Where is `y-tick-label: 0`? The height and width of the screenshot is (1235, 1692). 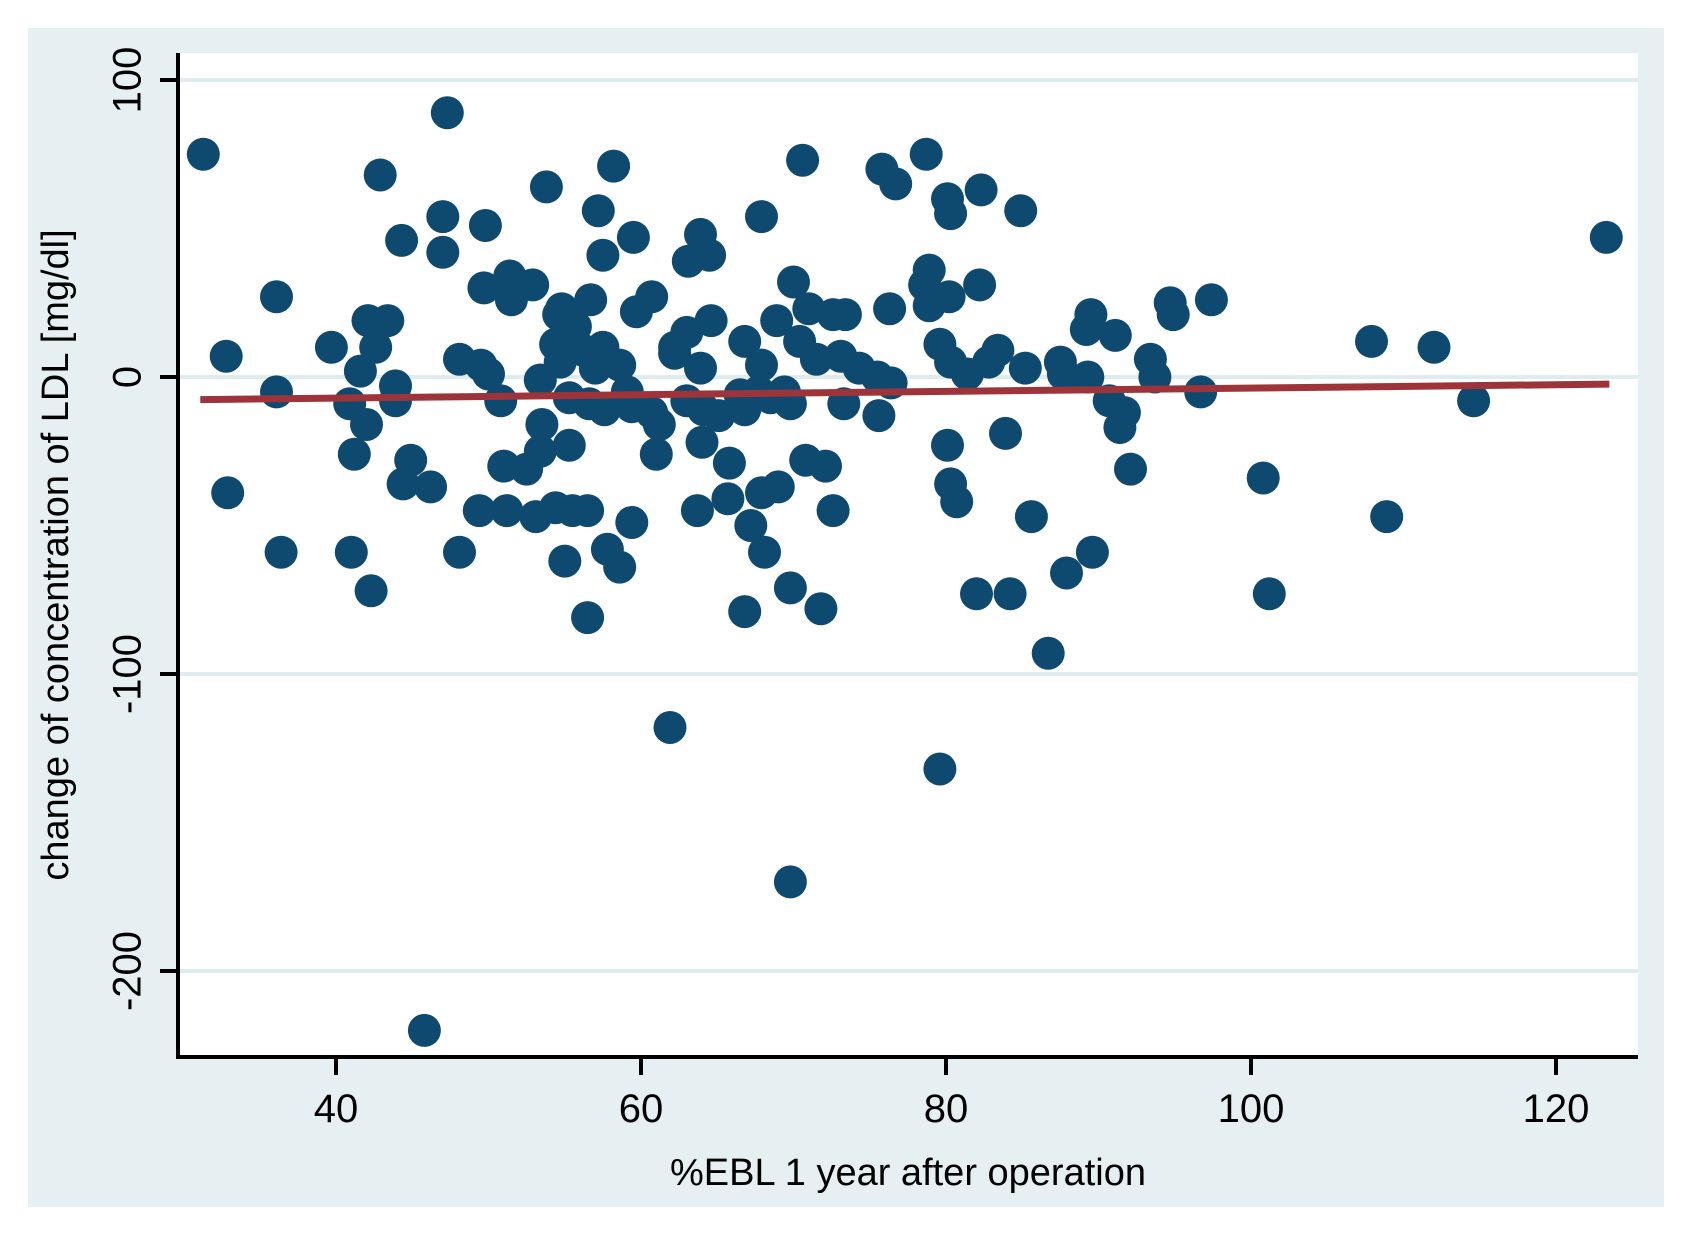
y-tick-label: 0 is located at coordinates (128, 377).